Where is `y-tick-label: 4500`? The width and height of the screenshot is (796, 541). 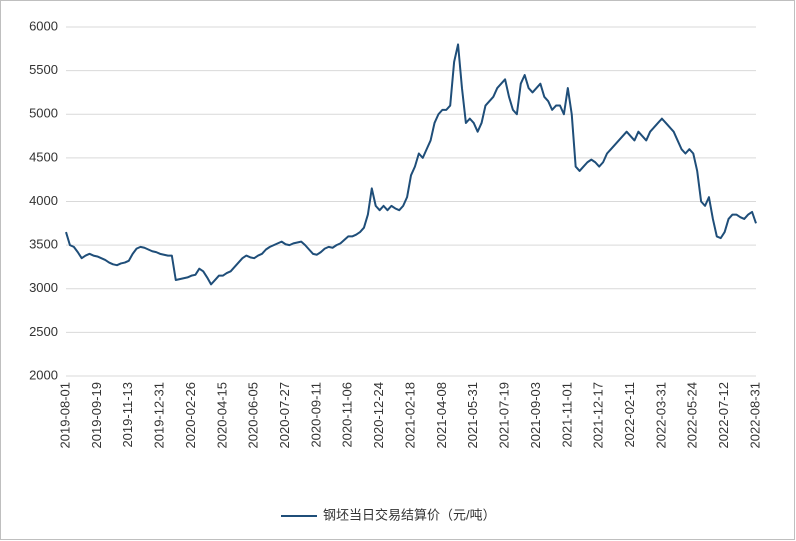
y-tick-label: 4500 is located at coordinates (43, 156).